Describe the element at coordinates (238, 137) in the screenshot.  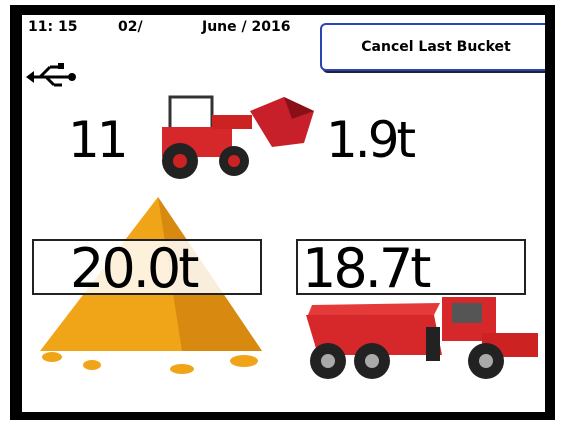
I see `loader-image` at that location.